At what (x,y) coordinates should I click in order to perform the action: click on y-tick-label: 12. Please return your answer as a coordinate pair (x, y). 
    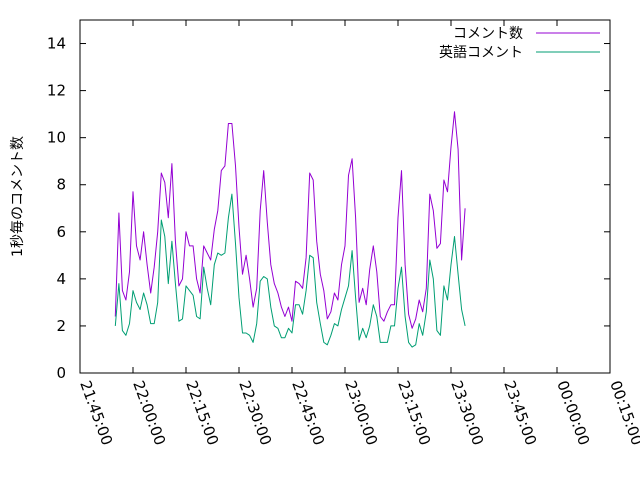
    Looking at the image, I should click on (56, 91).